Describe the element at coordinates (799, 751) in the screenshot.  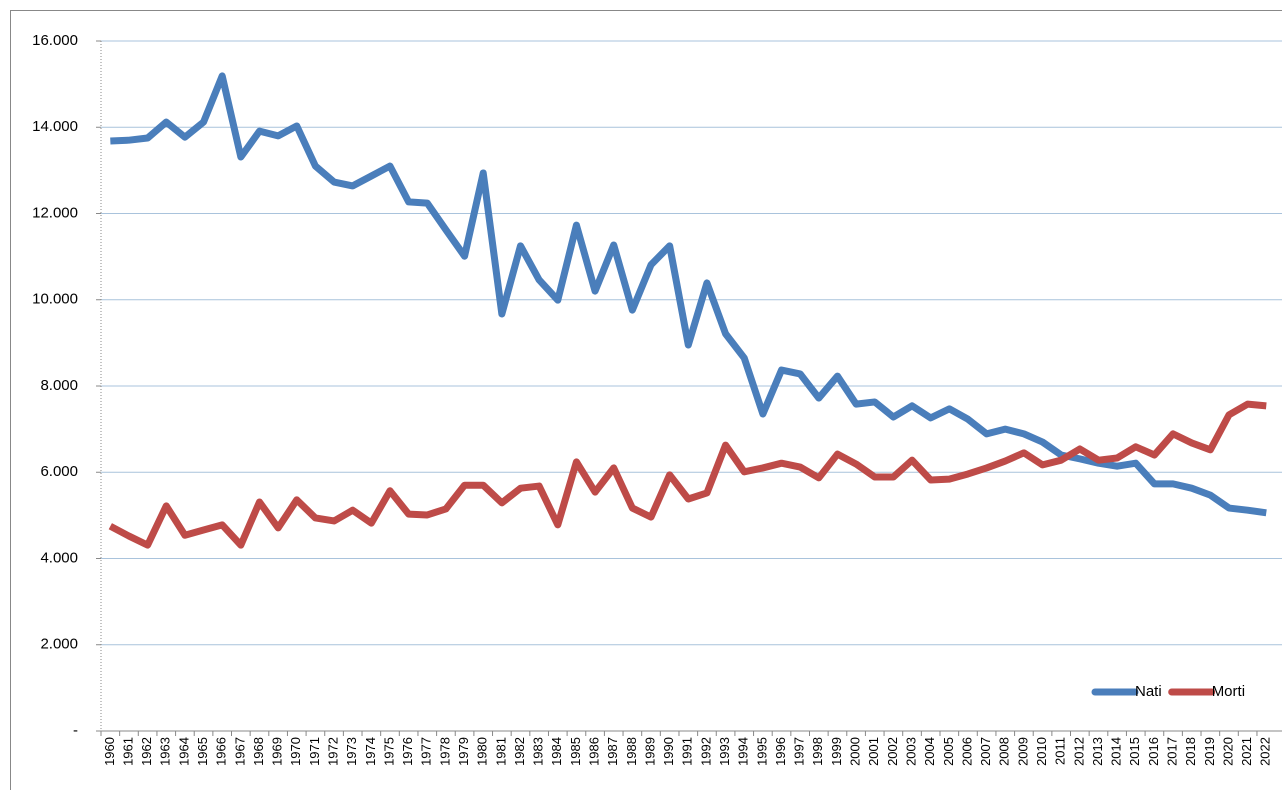
I see `x-tick-label: 1997` at that location.